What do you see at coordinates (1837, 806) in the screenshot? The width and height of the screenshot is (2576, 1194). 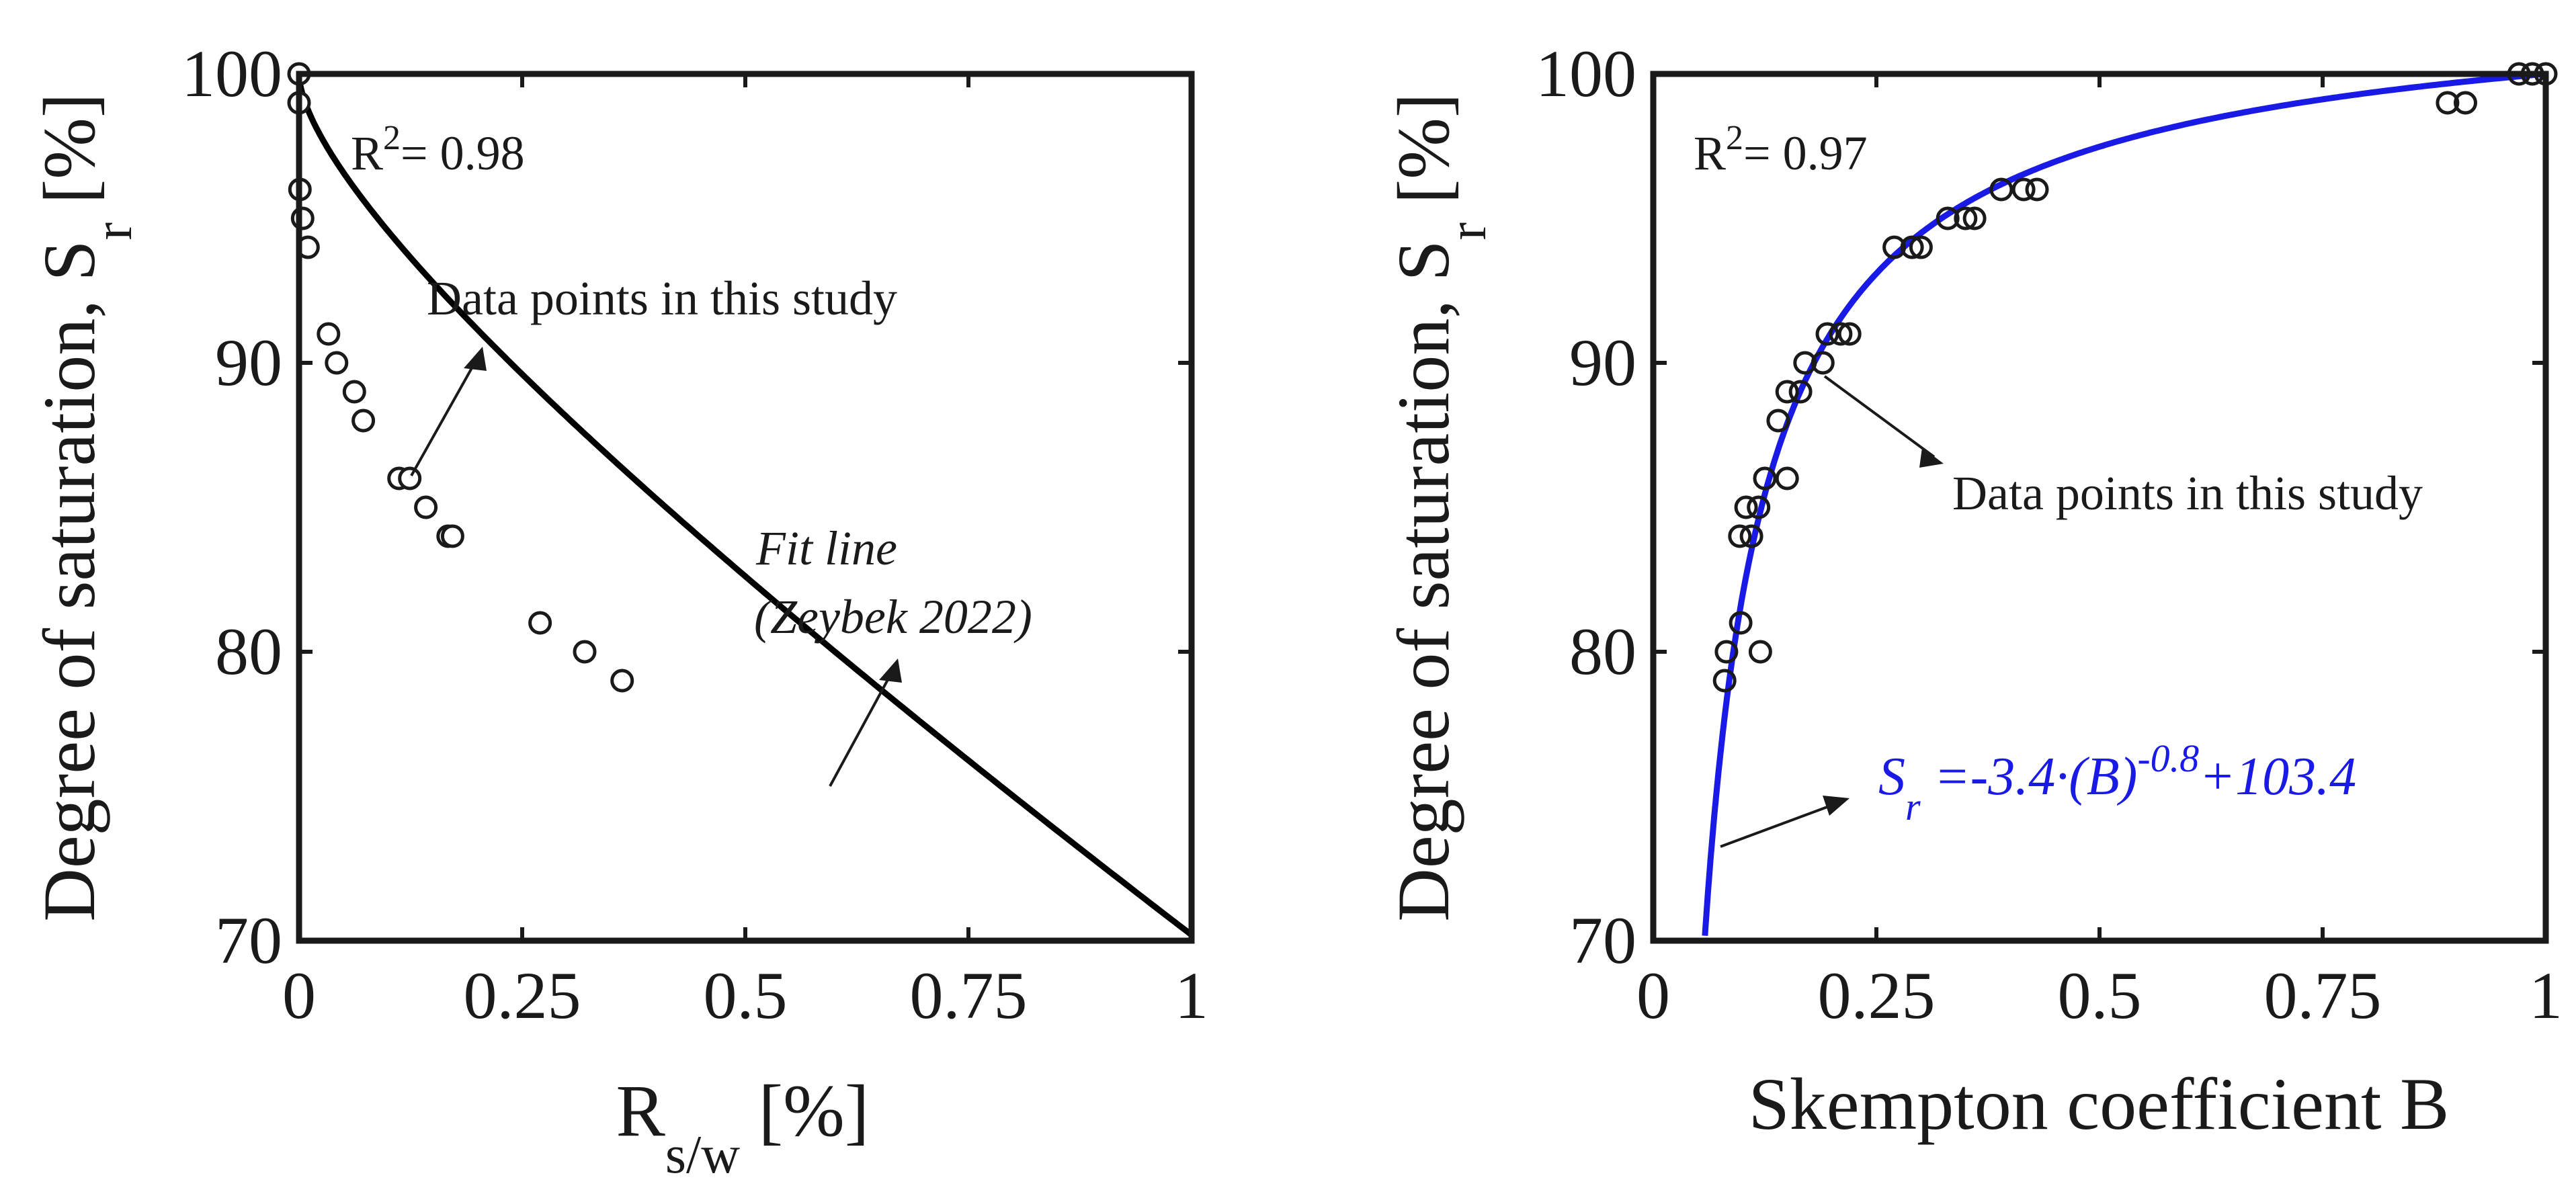 I see `right-equation-arrowhead` at bounding box center [1837, 806].